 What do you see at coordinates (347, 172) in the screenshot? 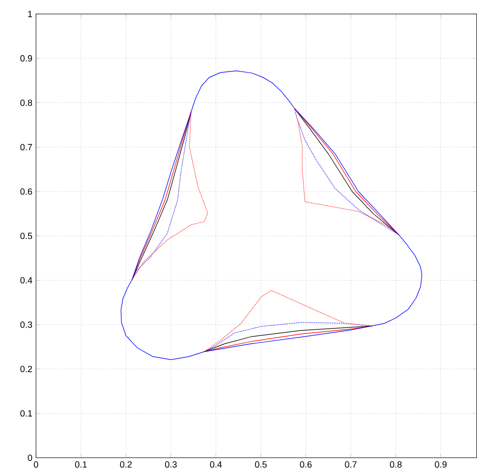
I see `line-series` at bounding box center [347, 172].